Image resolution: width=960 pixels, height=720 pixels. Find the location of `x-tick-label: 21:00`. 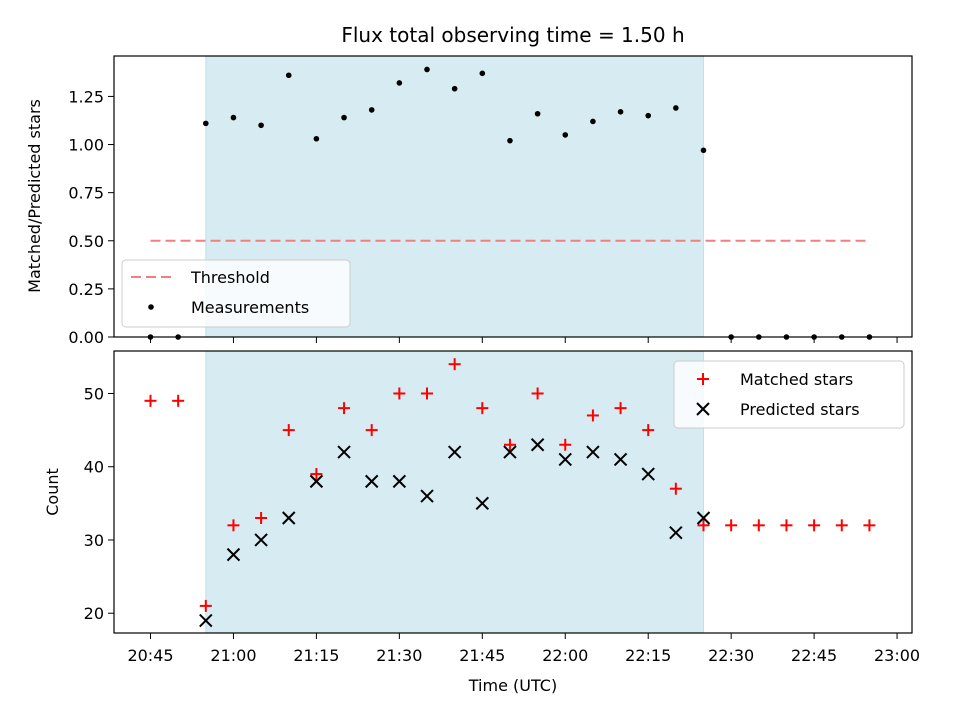

x-tick-label: 21:00 is located at coordinates (233, 655).